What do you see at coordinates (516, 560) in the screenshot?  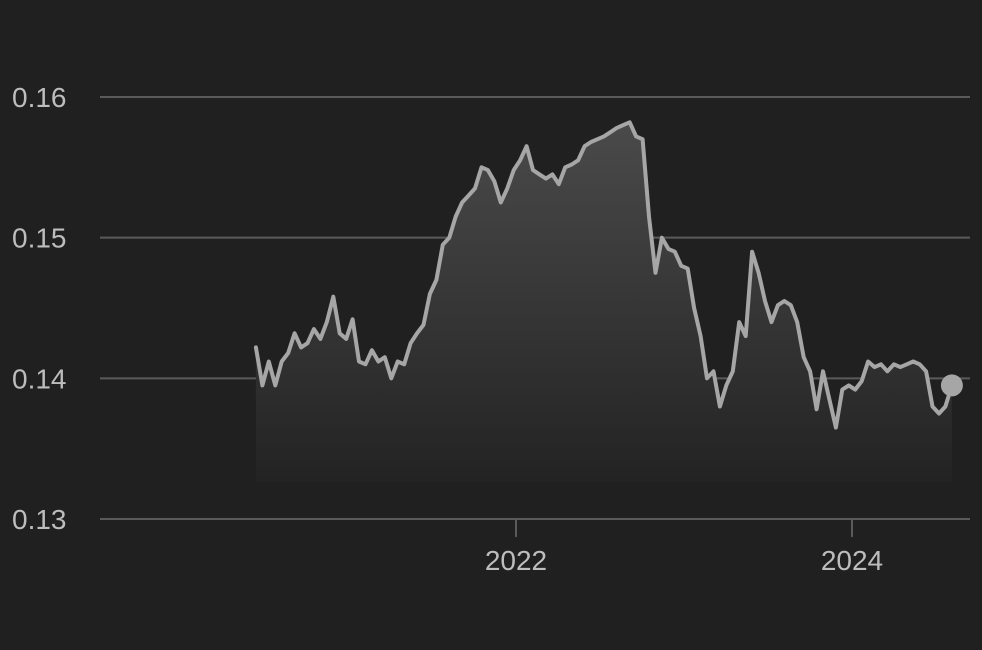 I see `x-tick-label-0: 2022` at bounding box center [516, 560].